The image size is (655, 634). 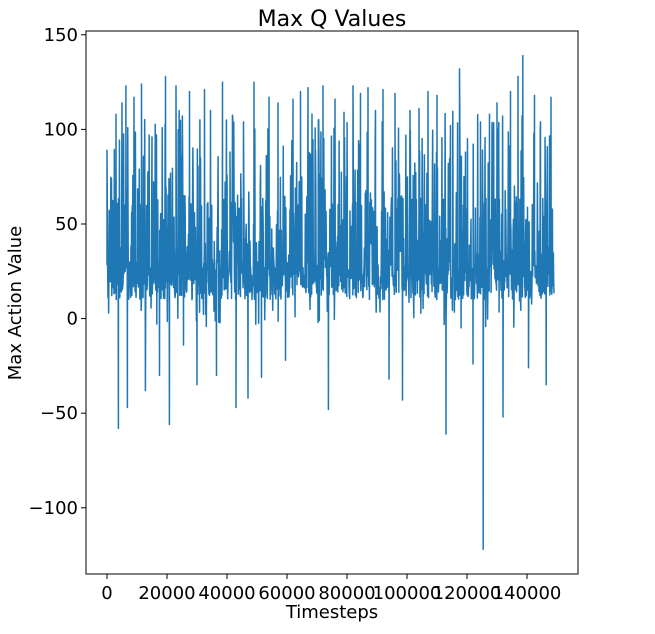 What do you see at coordinates (15, 303) in the screenshot?
I see `y-axis-label: Max Action Value` at bounding box center [15, 303].